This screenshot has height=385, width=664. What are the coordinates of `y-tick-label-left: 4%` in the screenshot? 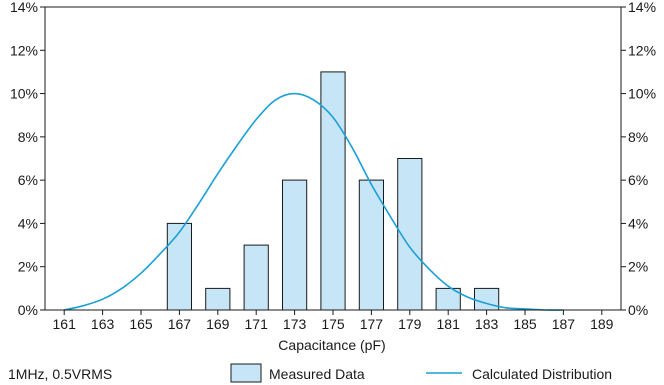 It's located at (28, 223).